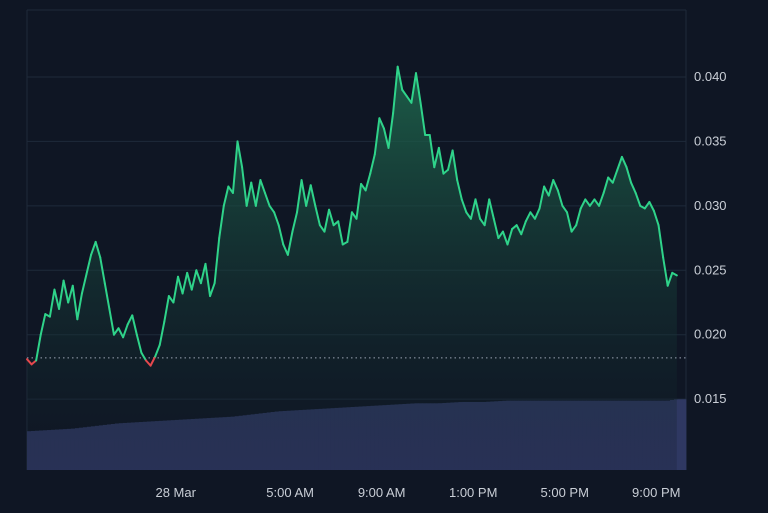 The image size is (768, 513). I want to click on y-tick-label: 0.030, so click(710, 205).